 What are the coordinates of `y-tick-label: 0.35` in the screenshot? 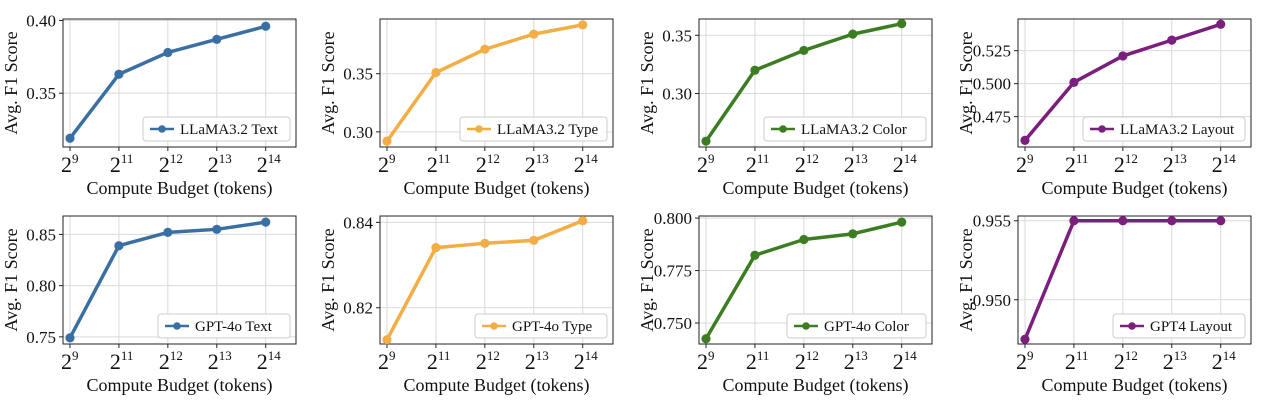 It's located at (41, 93).